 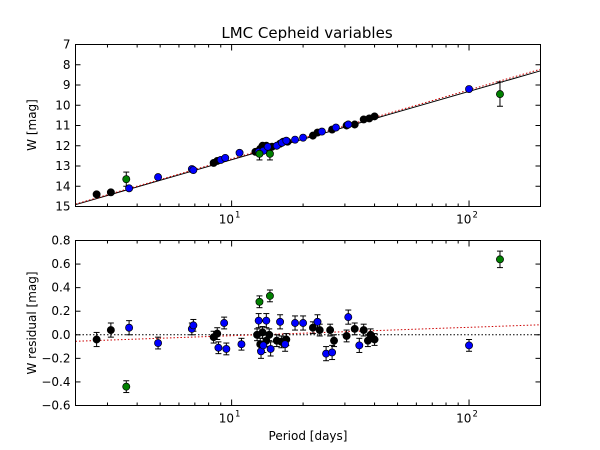 I want to click on y-tick-label: 0.8, so click(x=60, y=241).